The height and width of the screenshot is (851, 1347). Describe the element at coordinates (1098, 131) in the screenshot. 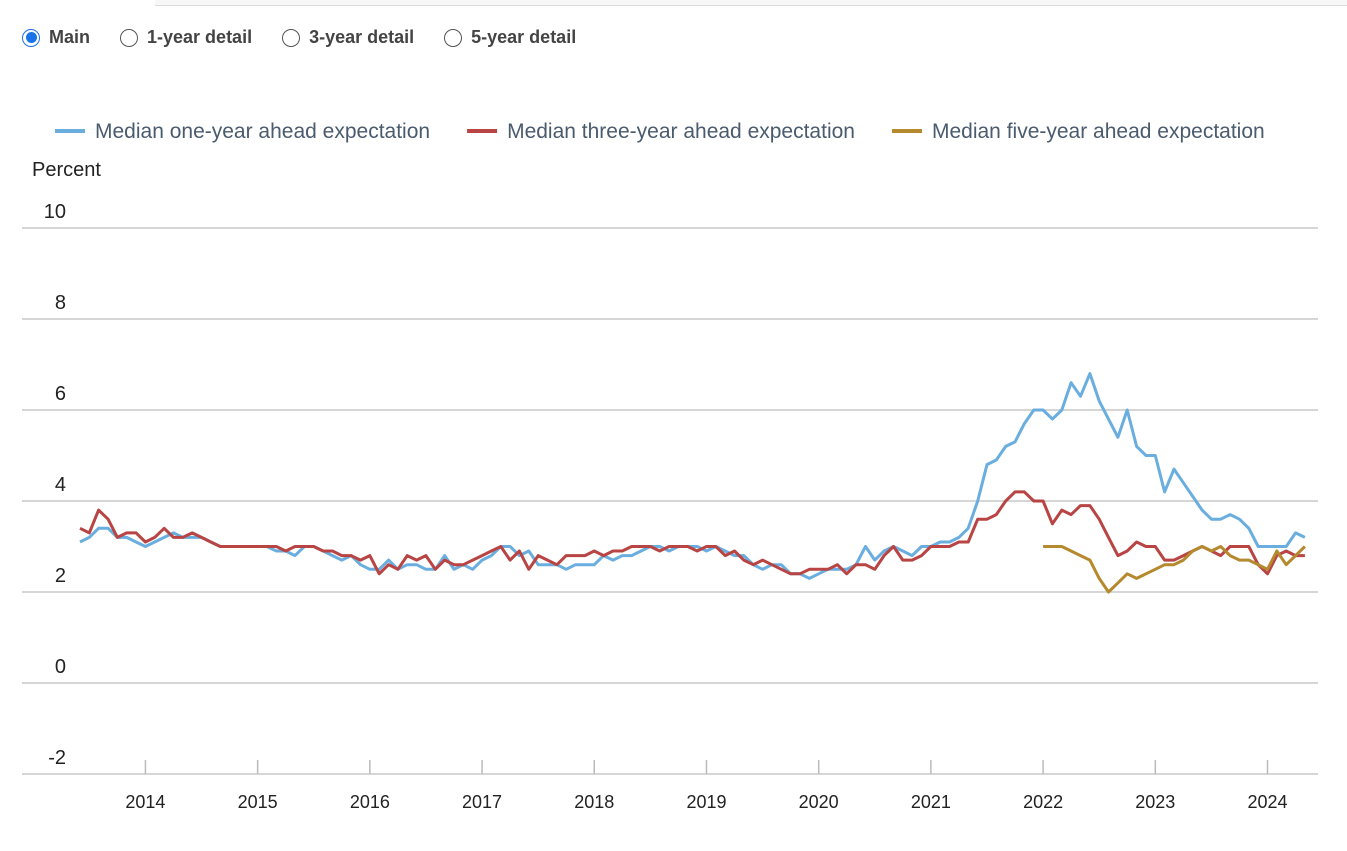

I see `legend-label: Median five-year ahead expectation` at that location.